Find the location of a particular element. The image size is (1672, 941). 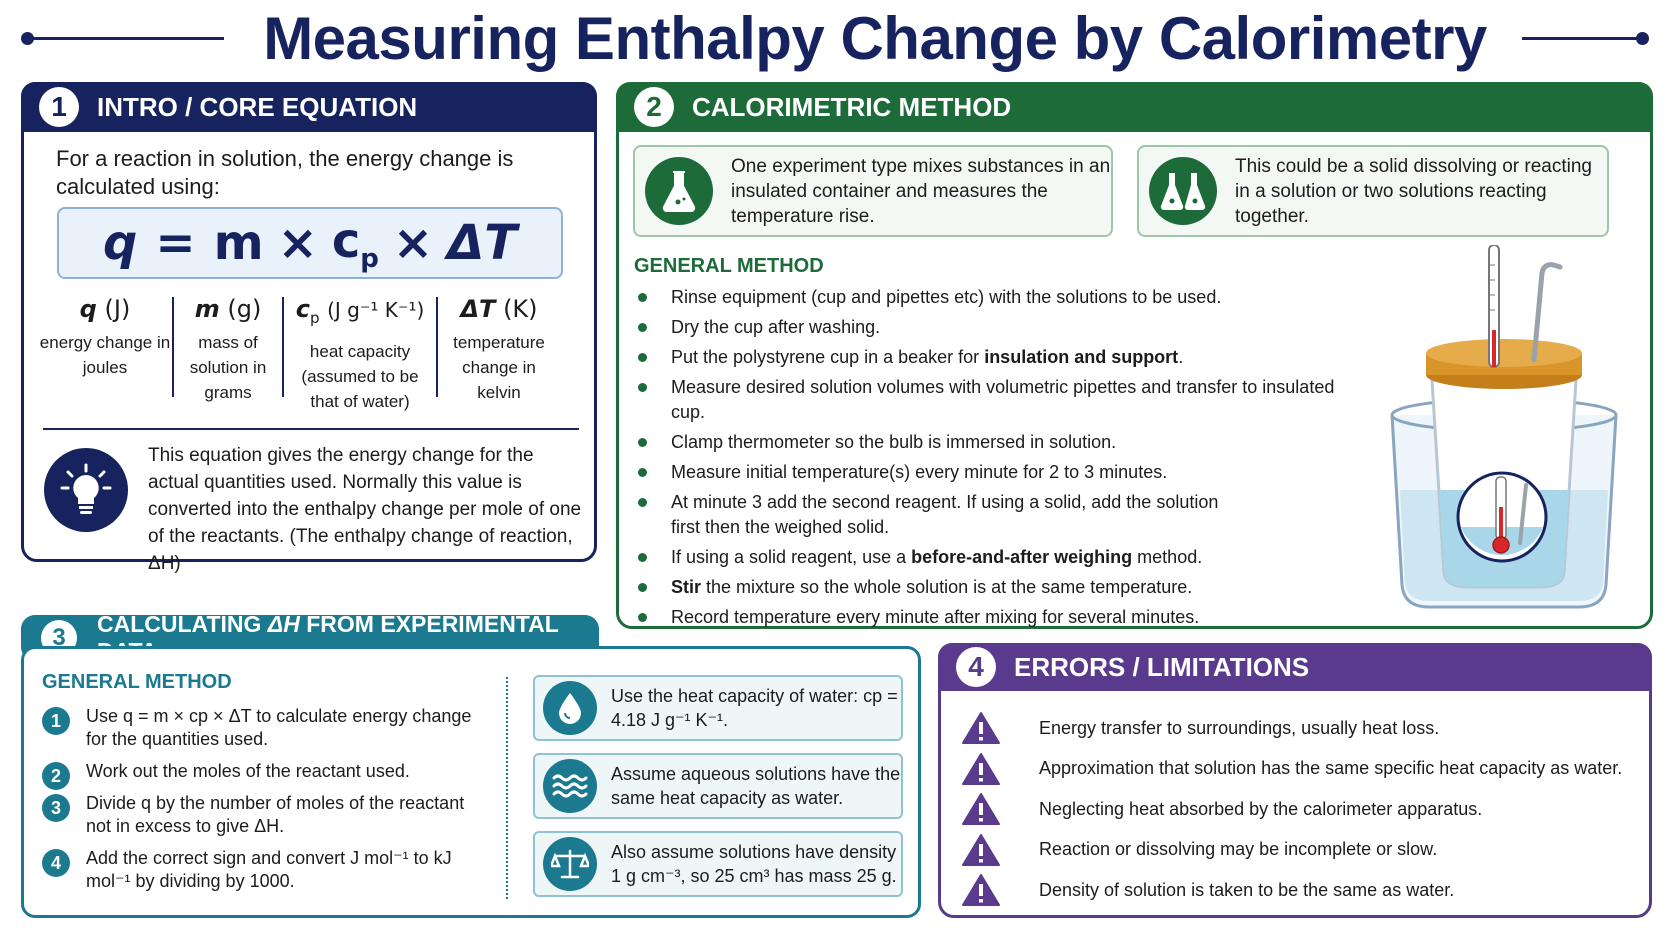

var-symbol: q is located at coordinates (88, 309).